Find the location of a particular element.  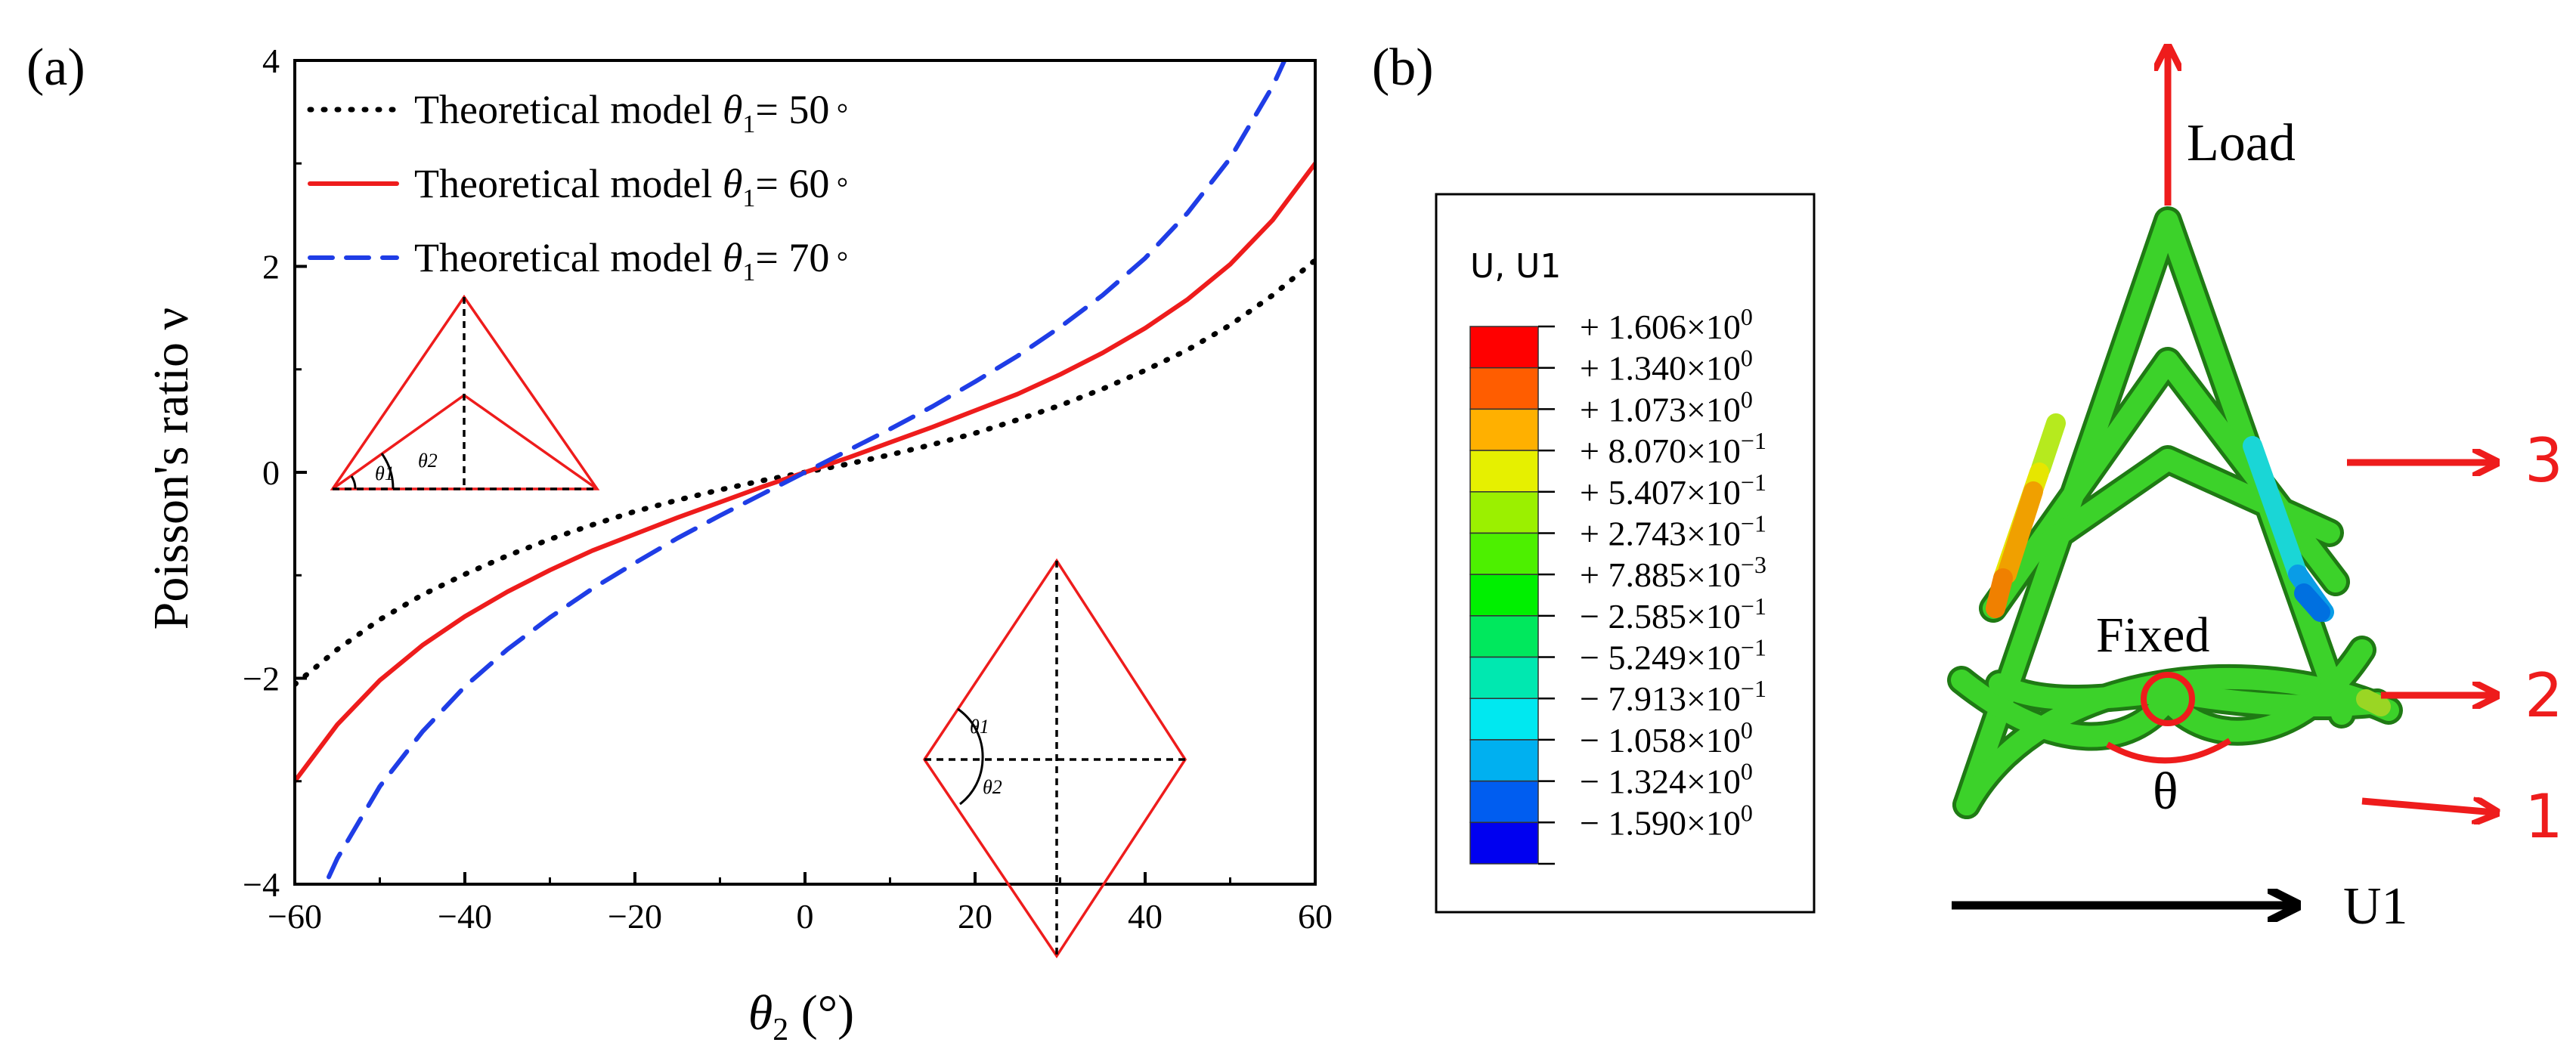

legend-label-70: Theoretical model θ1= 70 ° is located at coordinates (631, 260).